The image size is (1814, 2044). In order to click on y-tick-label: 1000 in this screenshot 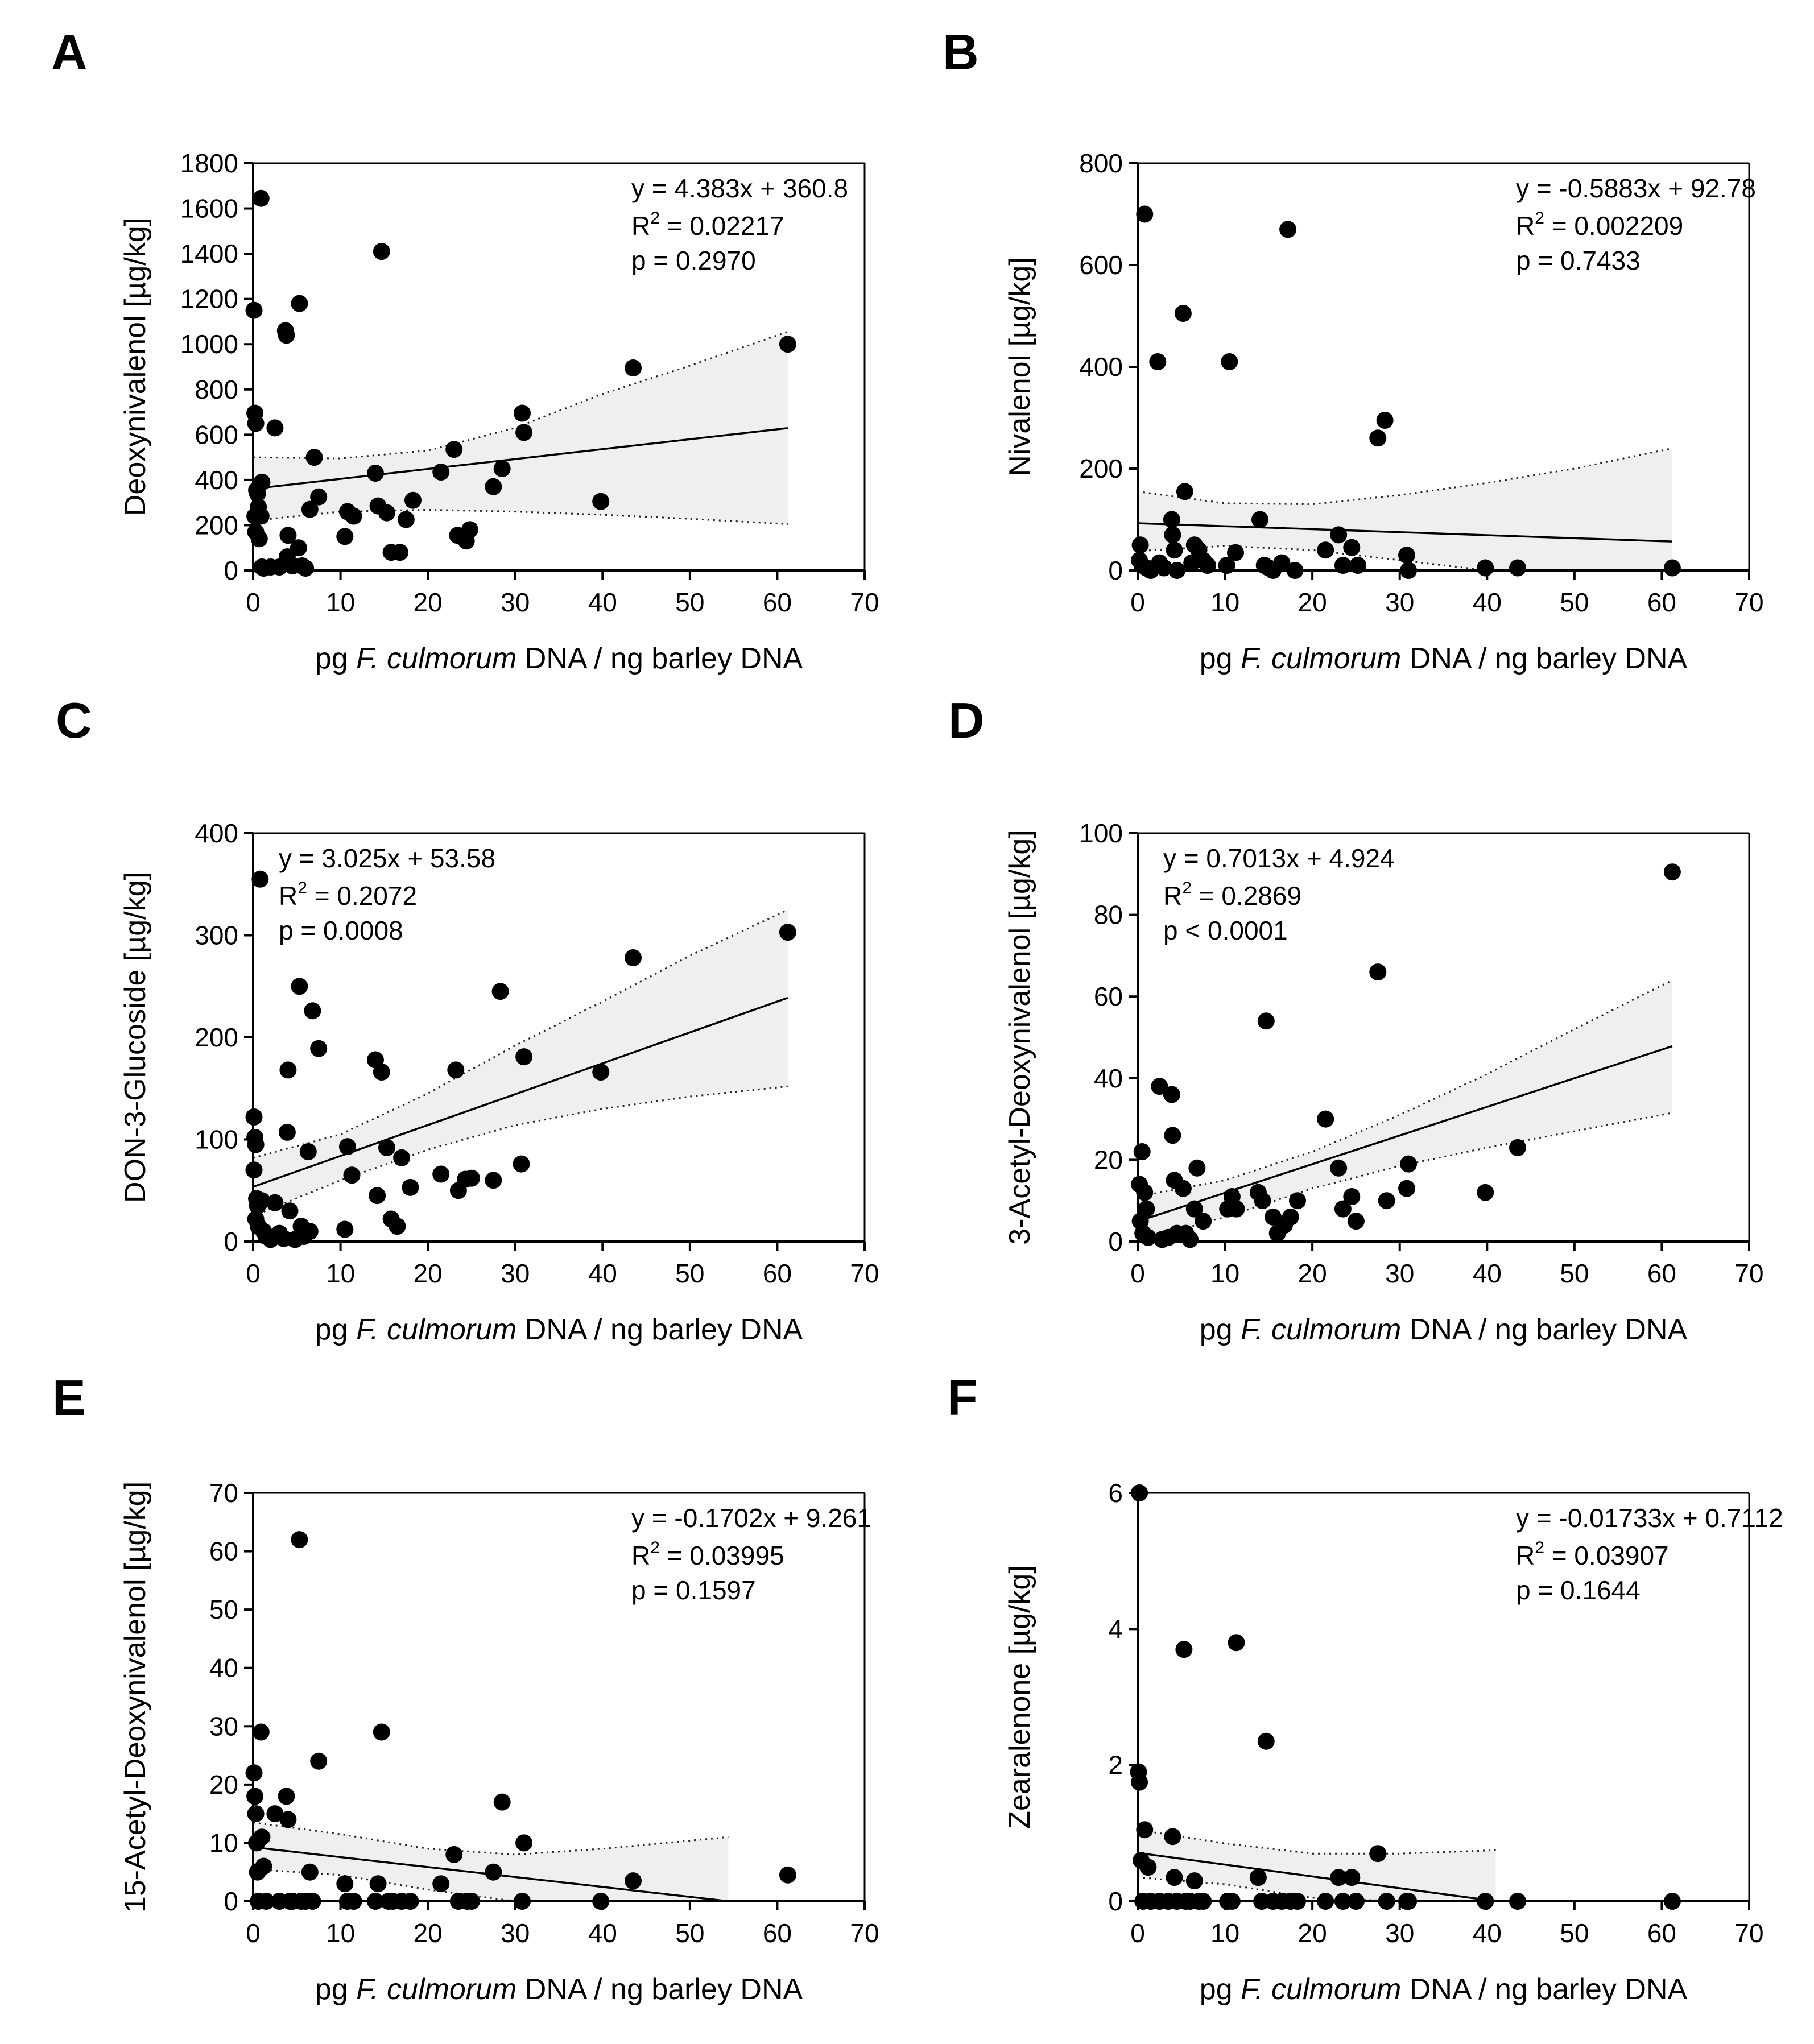, I will do `click(209, 344)`.